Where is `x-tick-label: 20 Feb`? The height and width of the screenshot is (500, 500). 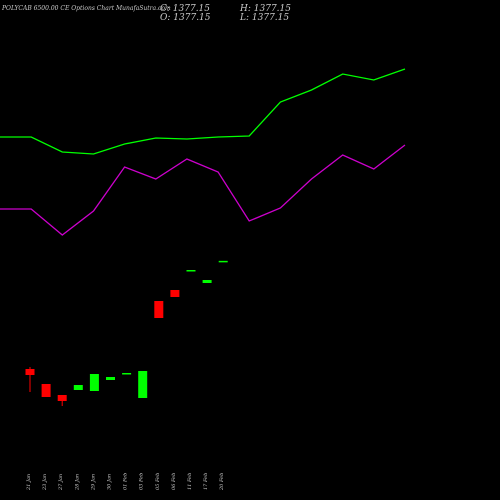 x-tick-label: 20 Feb is located at coordinates (222, 482).